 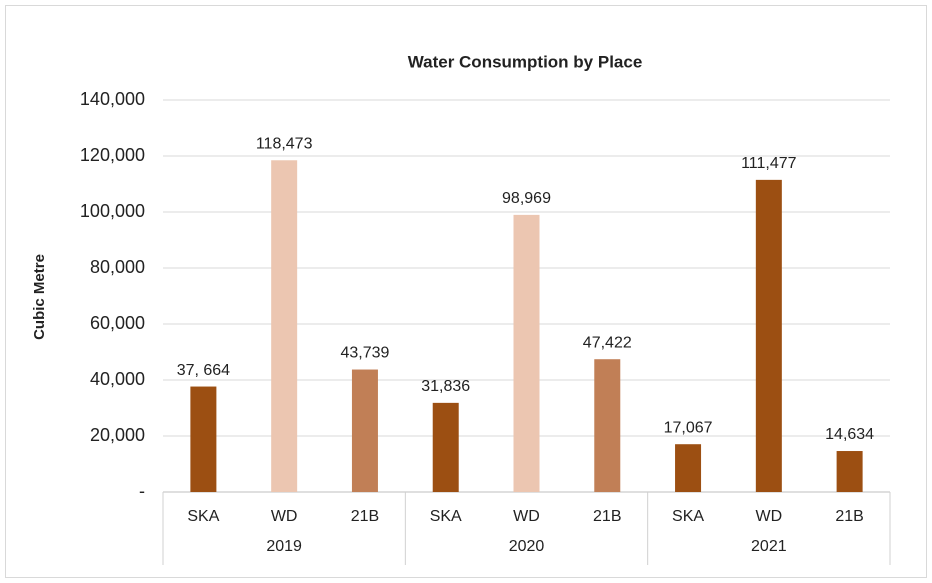 I want to click on group-label: 2021, so click(x=769, y=546).